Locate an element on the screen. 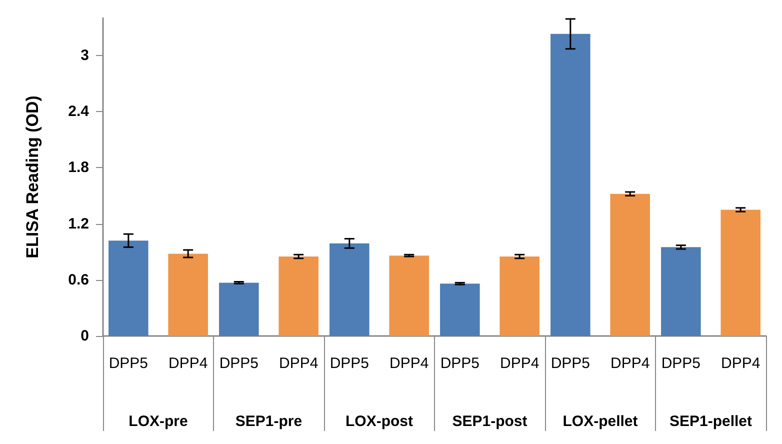  x-tick-label: SEP1-pre is located at coordinates (268, 421).